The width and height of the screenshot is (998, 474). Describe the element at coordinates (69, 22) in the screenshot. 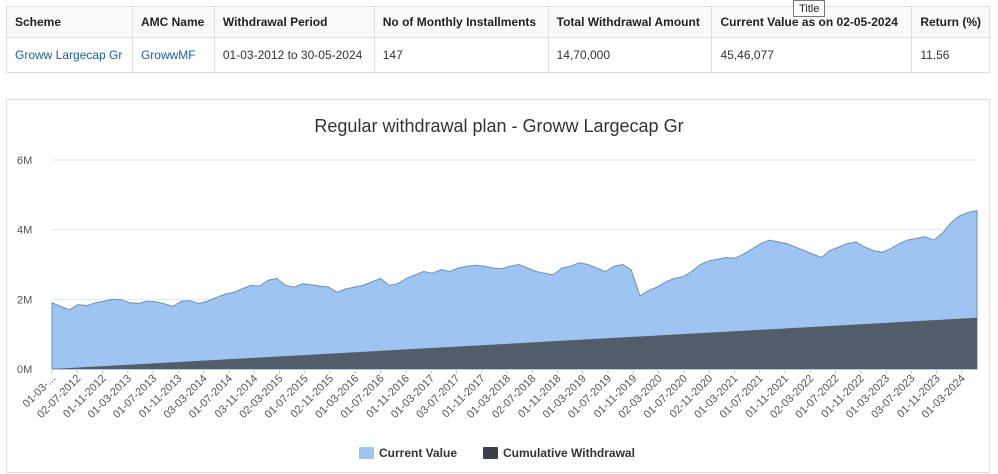

I see `header-scheme: Scheme` at that location.